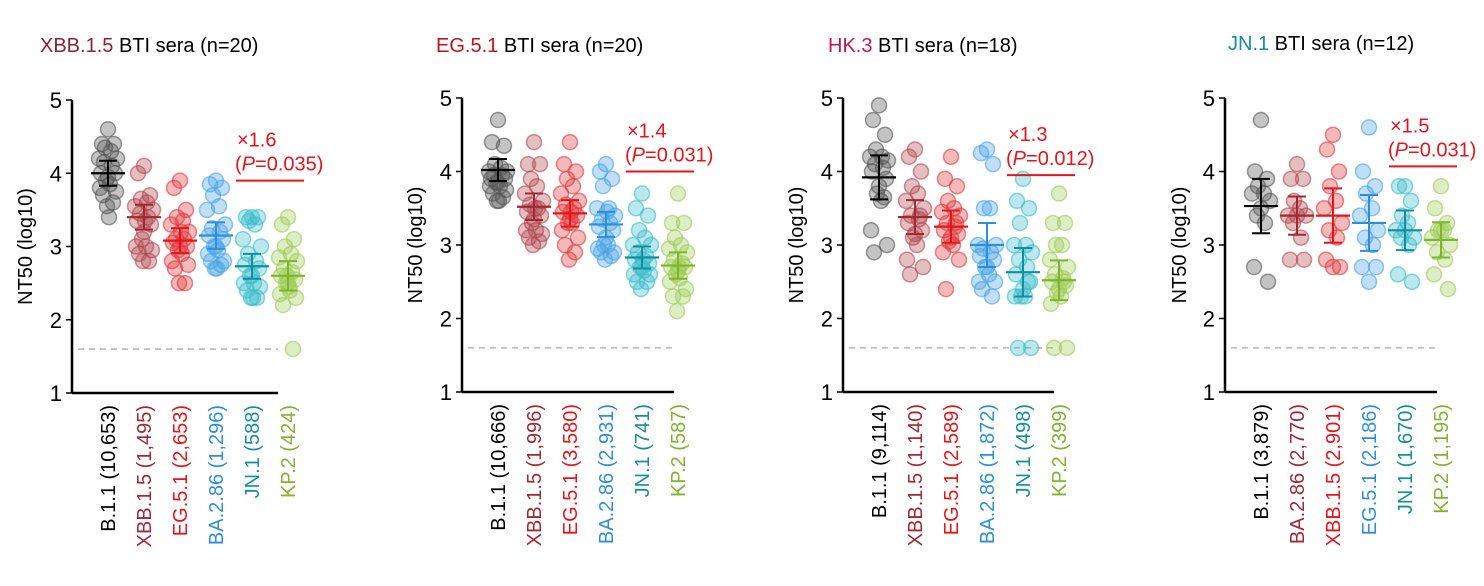 The height and width of the screenshot is (586, 1484). What do you see at coordinates (916, 475) in the screenshot?
I see `x-tick-label: XBB.1.5 (1,140)` at bounding box center [916, 475].